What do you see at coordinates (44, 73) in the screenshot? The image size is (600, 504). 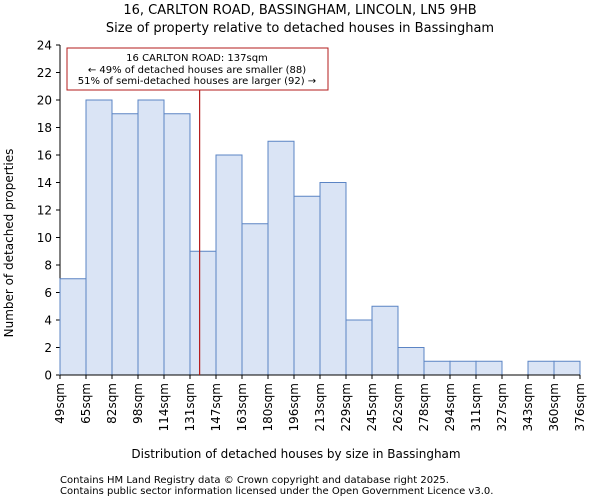 I see `y-tick-label: 22` at bounding box center [44, 73].